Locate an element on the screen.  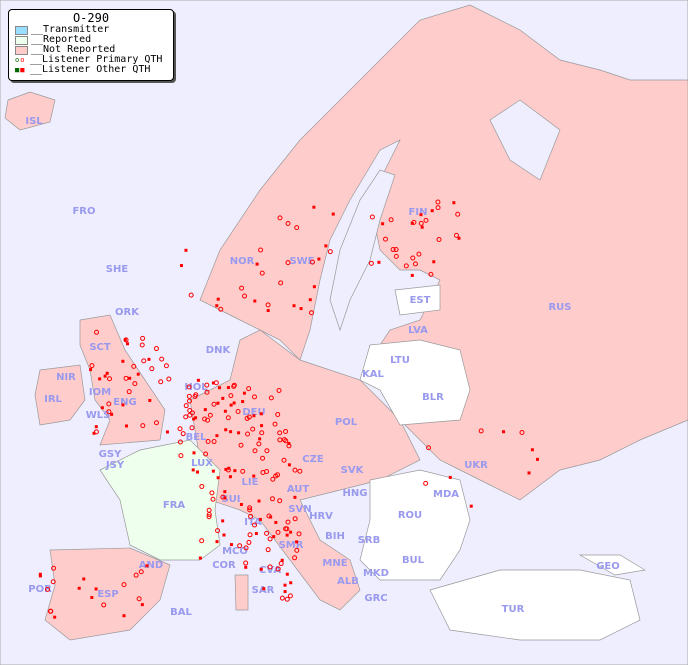
country-isl is located at coordinates (30, 111).